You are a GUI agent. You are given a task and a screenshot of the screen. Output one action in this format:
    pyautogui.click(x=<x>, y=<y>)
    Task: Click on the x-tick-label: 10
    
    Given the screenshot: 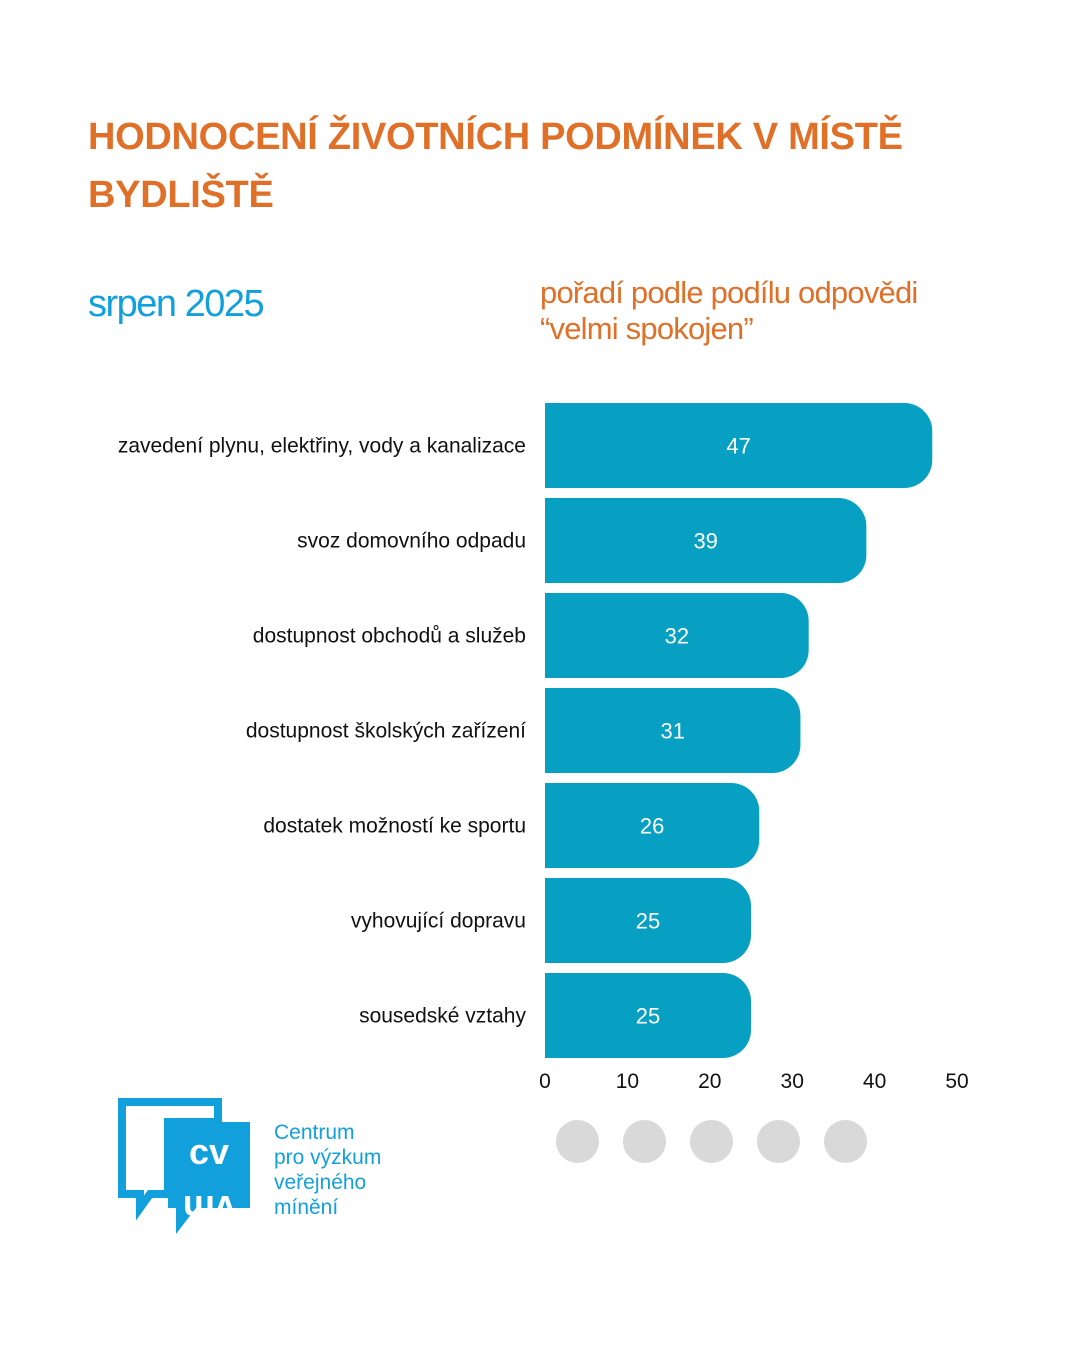 What is the action you would take?
    pyautogui.click(x=627, y=1081)
    